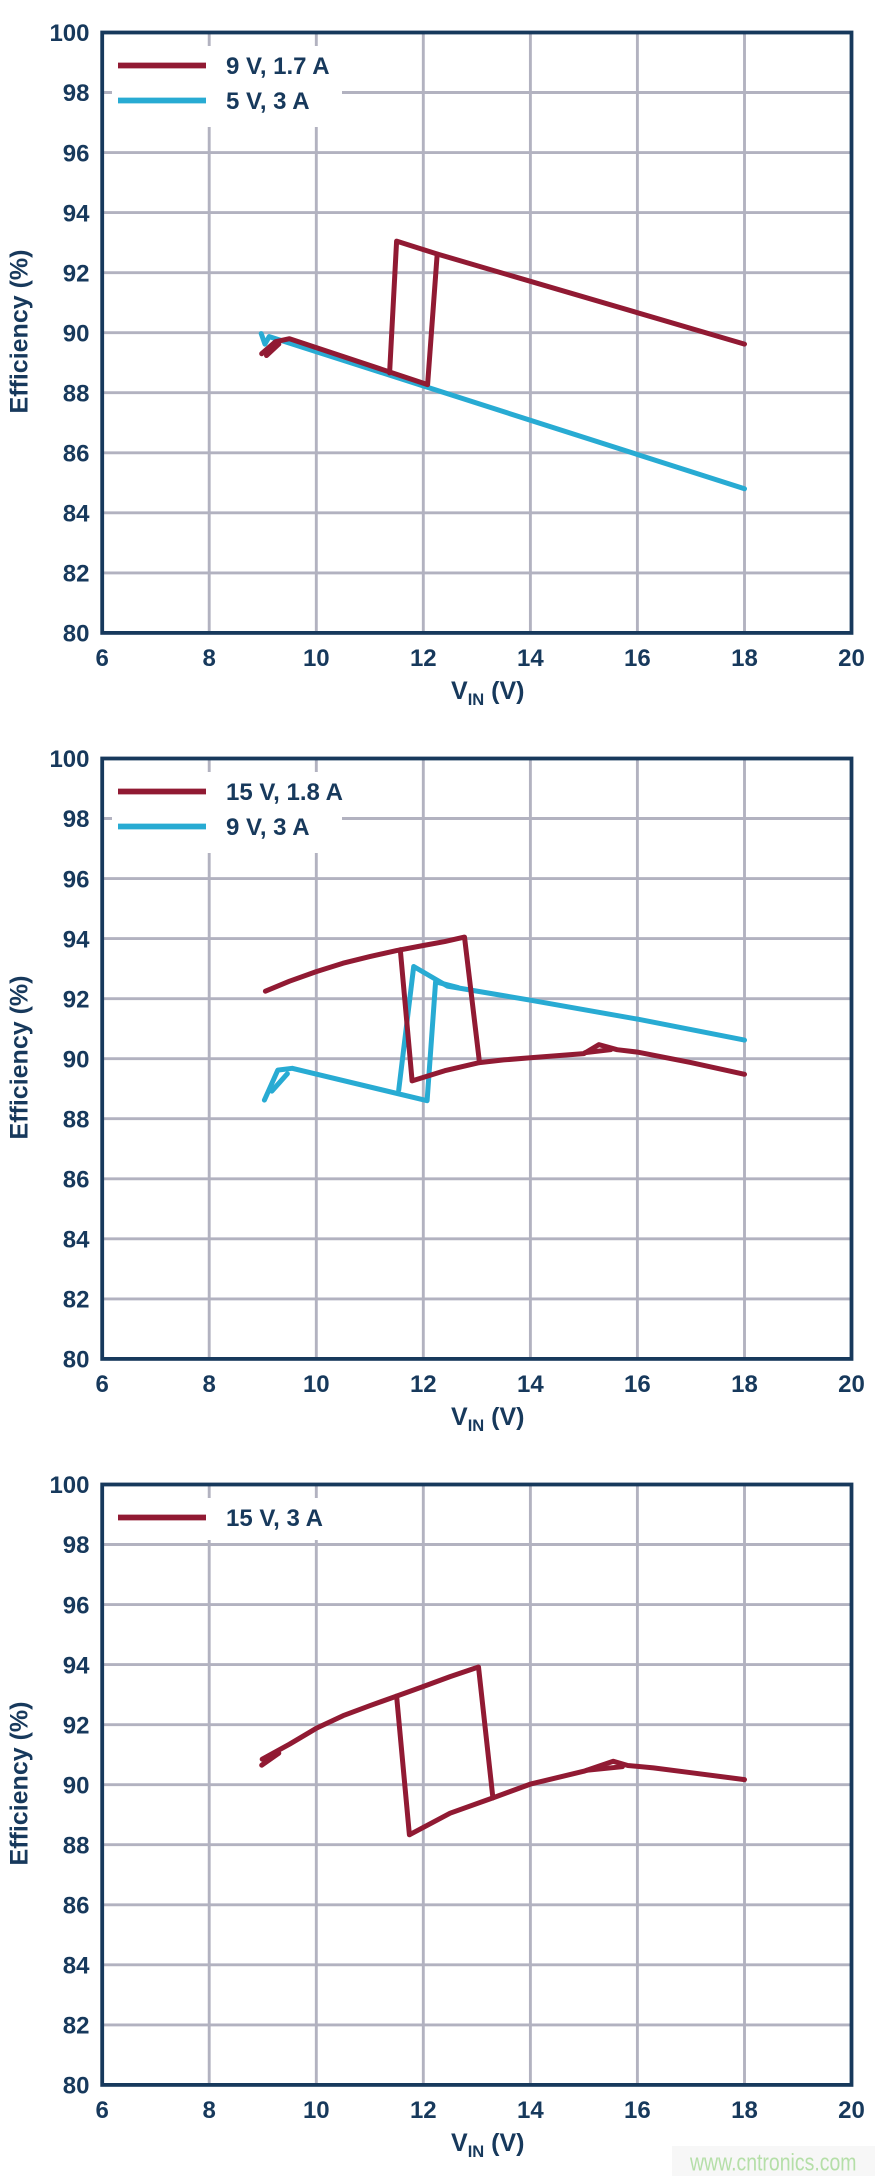 The height and width of the screenshot is (2178, 875). What do you see at coordinates (284, 792) in the screenshot?
I see `svg-text: 15 V, 1.8 A` at bounding box center [284, 792].